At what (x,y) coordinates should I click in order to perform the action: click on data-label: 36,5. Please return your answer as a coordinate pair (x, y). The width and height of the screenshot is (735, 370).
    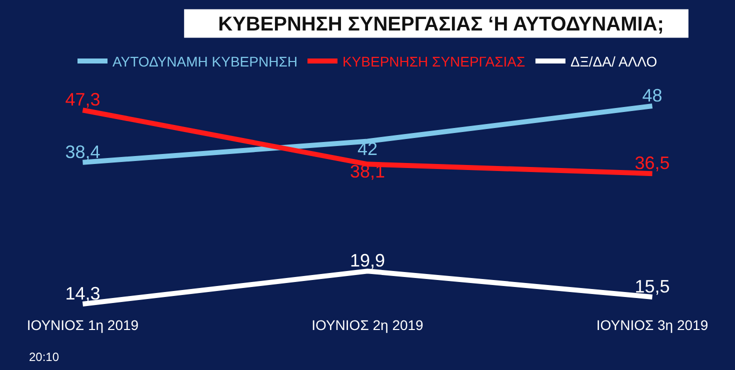
    Looking at the image, I should click on (652, 163).